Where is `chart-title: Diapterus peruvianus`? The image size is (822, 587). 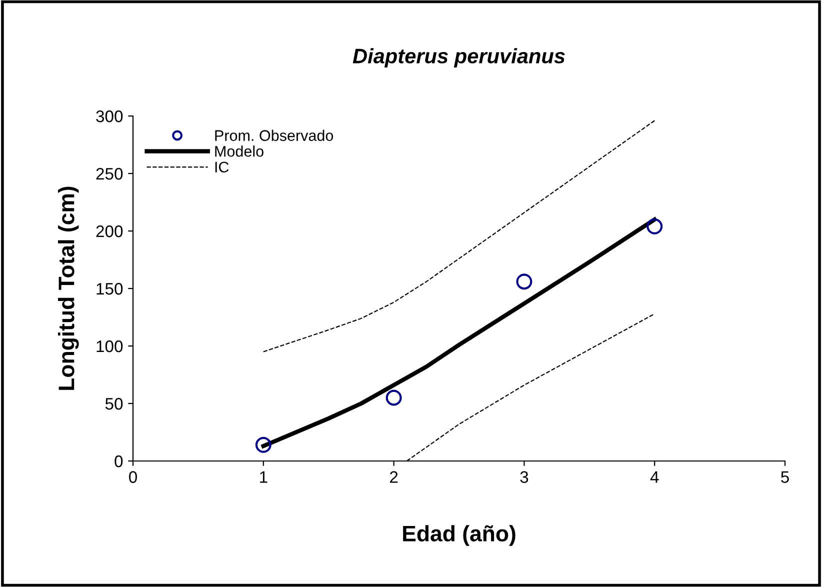
chart-title: Diapterus peruvianus is located at coordinates (458, 58).